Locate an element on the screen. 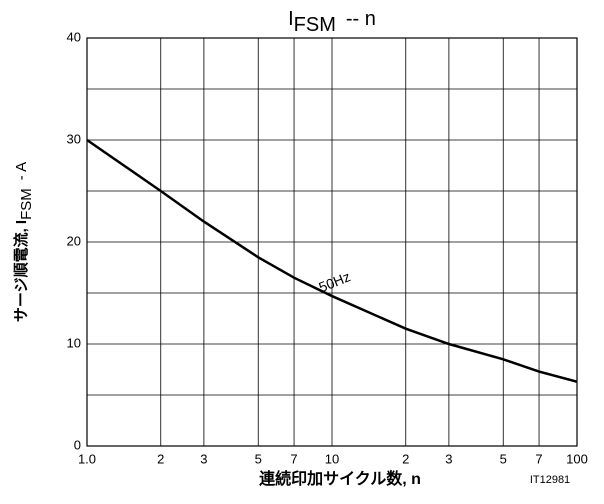  y-tick-label: 0 is located at coordinates (77, 444).